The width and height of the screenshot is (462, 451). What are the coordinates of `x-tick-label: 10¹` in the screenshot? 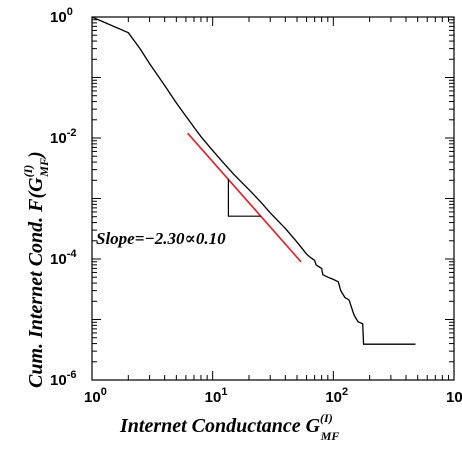 It's located at (216, 396).